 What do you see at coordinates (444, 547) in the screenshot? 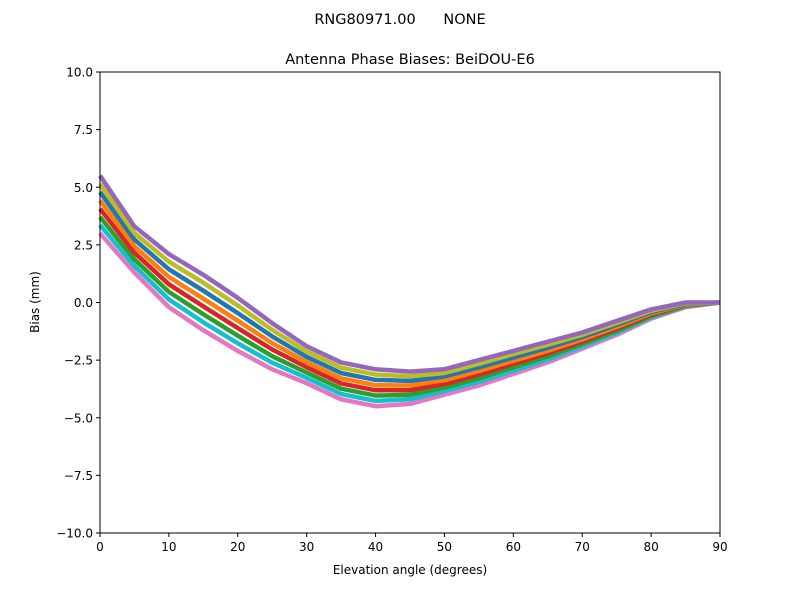
I see `x-tick-label: 50` at bounding box center [444, 547].